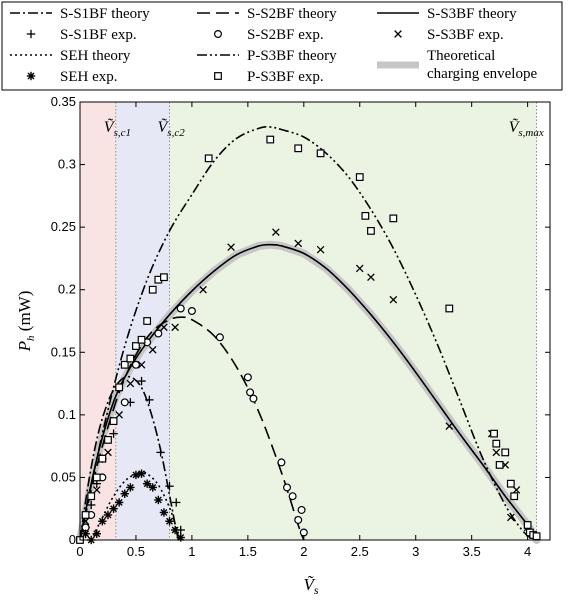  Describe the element at coordinates (292, 56) in the screenshot. I see `legend-label: P-S3BF theory` at that location.